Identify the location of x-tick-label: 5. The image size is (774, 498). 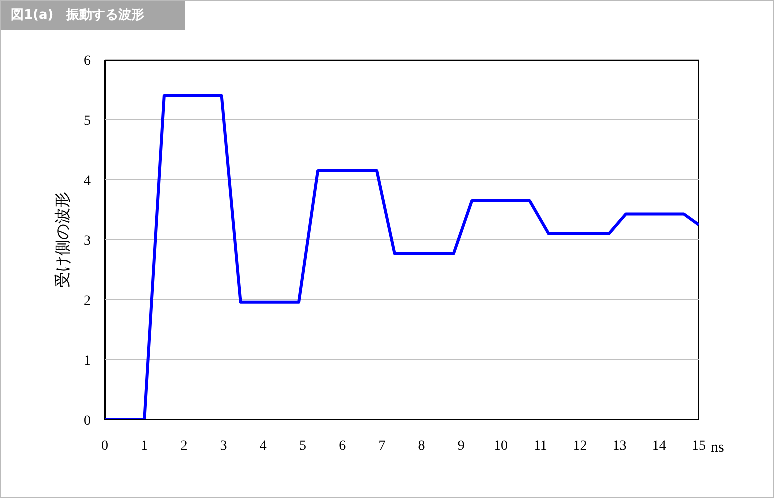
(303, 446).